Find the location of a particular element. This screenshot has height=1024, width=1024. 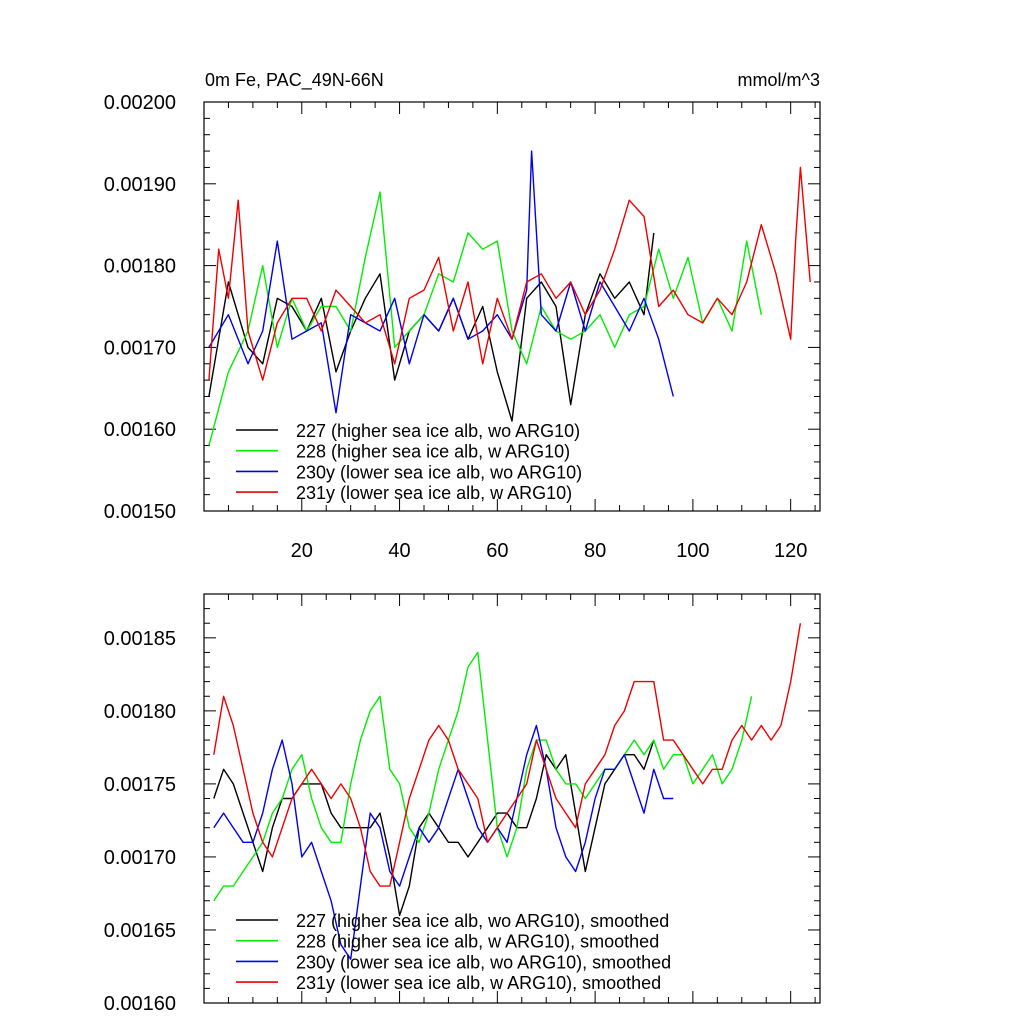

x-tick-label: 20 is located at coordinates (302, 551).